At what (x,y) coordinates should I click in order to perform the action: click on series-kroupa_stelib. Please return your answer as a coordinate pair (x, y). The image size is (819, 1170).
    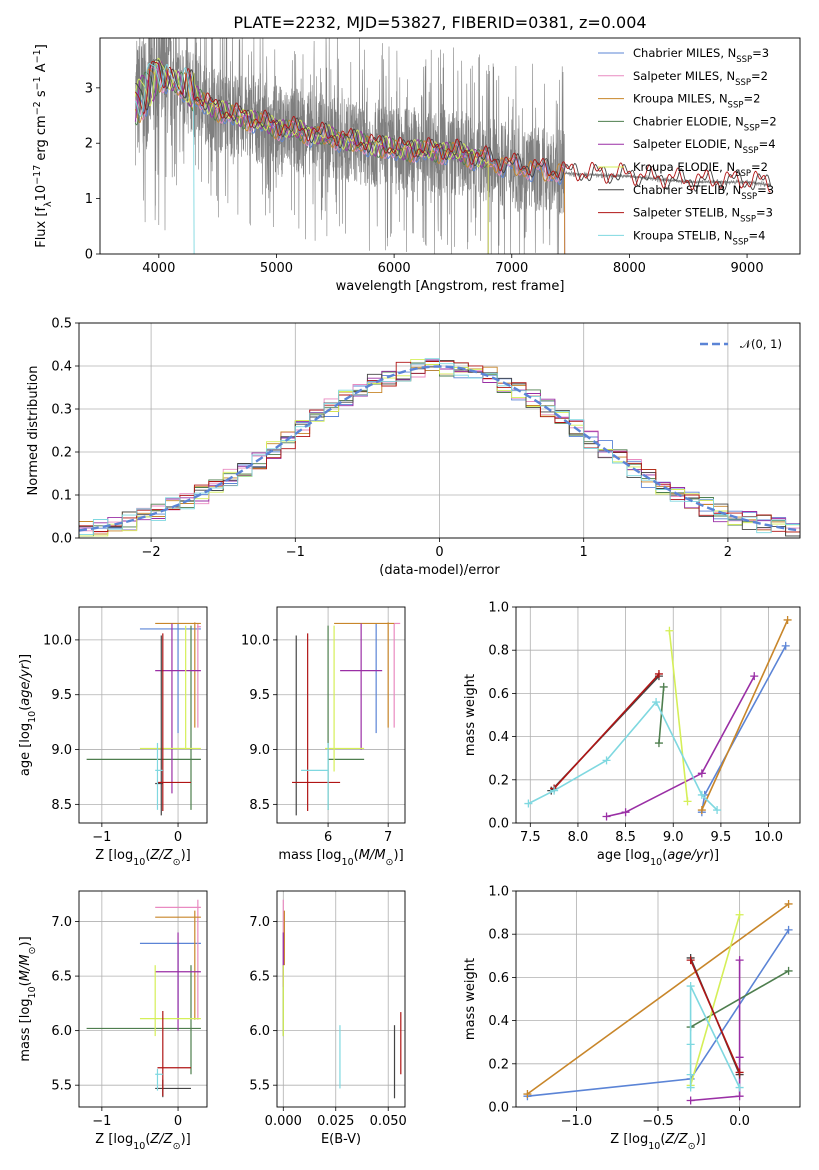
    Looking at the image, I should click on (623, 755).